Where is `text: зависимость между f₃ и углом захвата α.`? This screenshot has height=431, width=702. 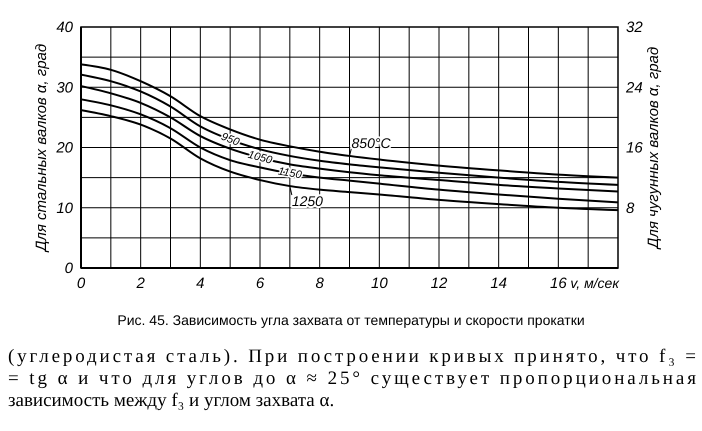
text: зависимость между f₃ и углом захвата α. is located at coordinates (171, 400).